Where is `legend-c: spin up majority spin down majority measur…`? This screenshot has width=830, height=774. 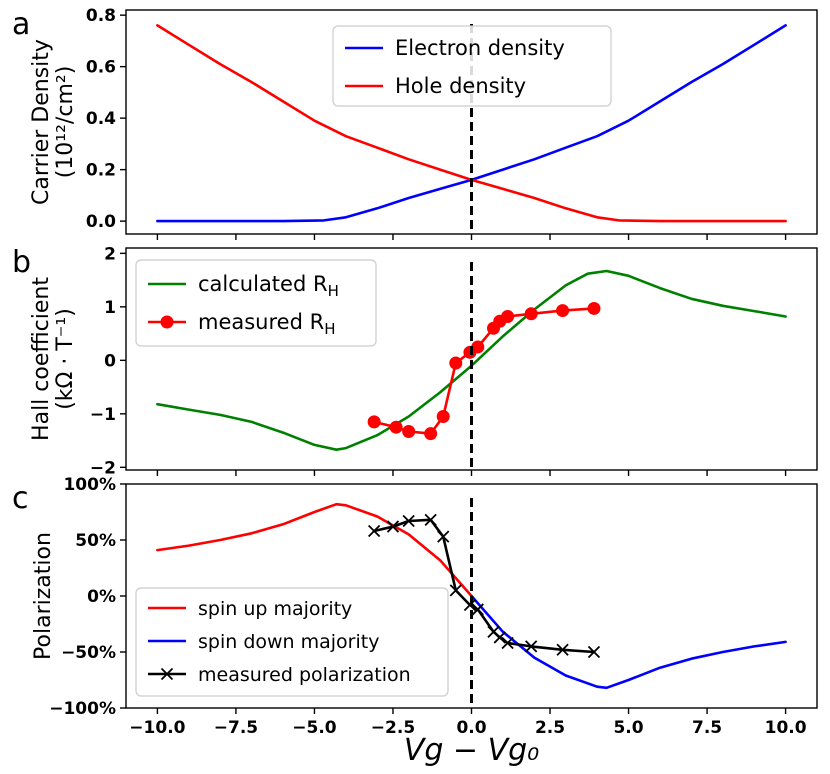 legend-c: spin up majority spin down majority measur… is located at coordinates (292, 642).